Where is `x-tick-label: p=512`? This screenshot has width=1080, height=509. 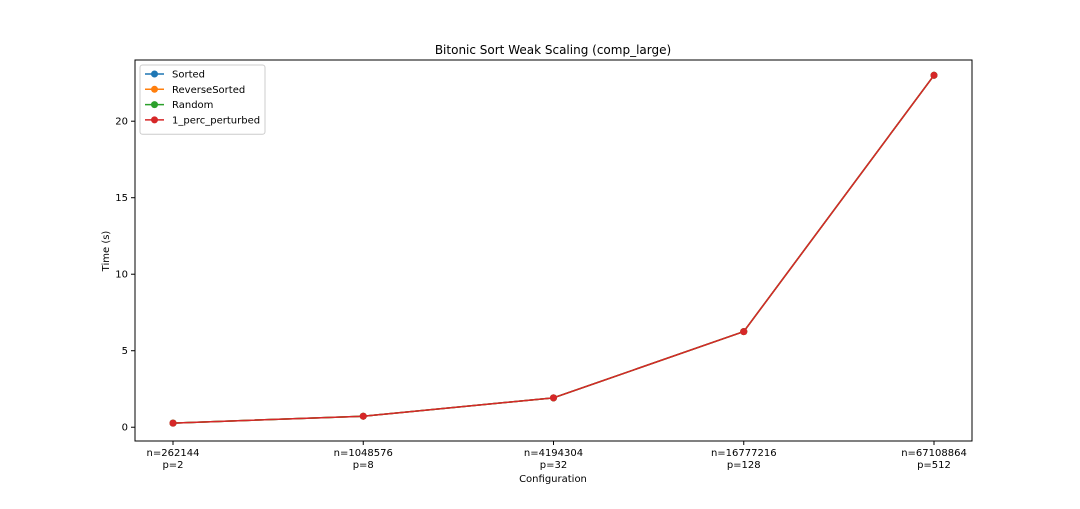 x-tick-label: p=512 is located at coordinates (934, 465).